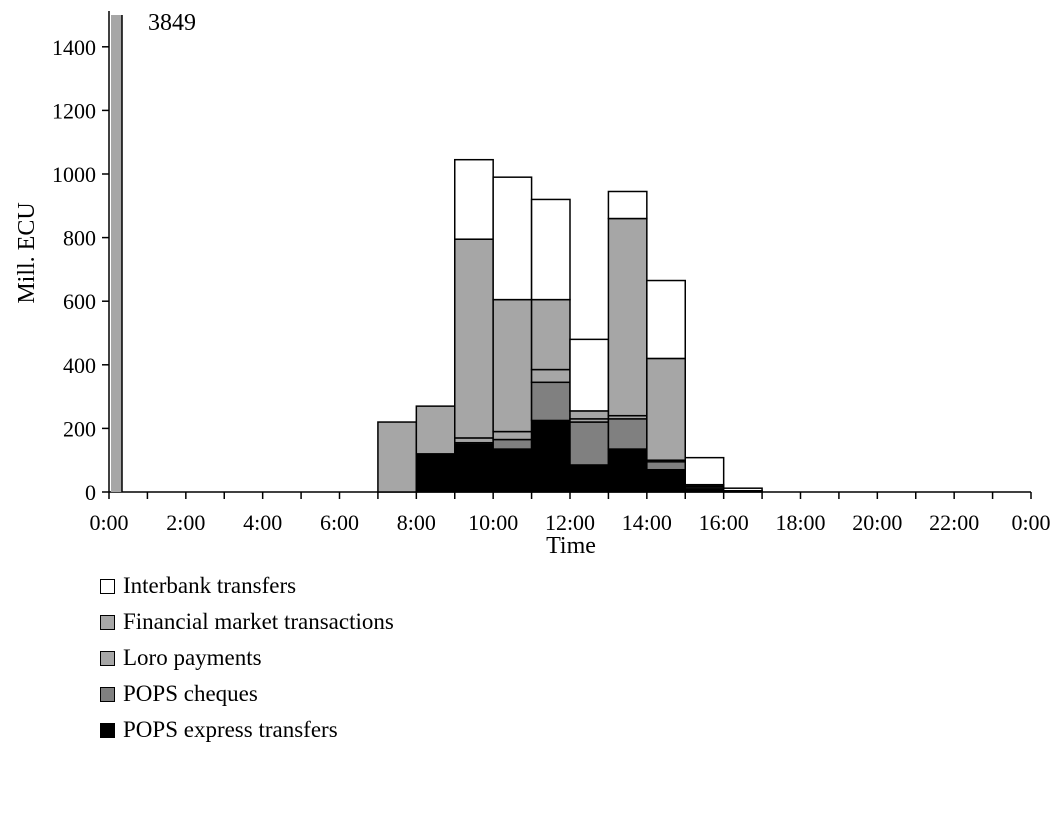 This screenshot has height=818, width=1060. What do you see at coordinates (877, 522) in the screenshot?
I see `x-tick-label: 20:00` at bounding box center [877, 522].